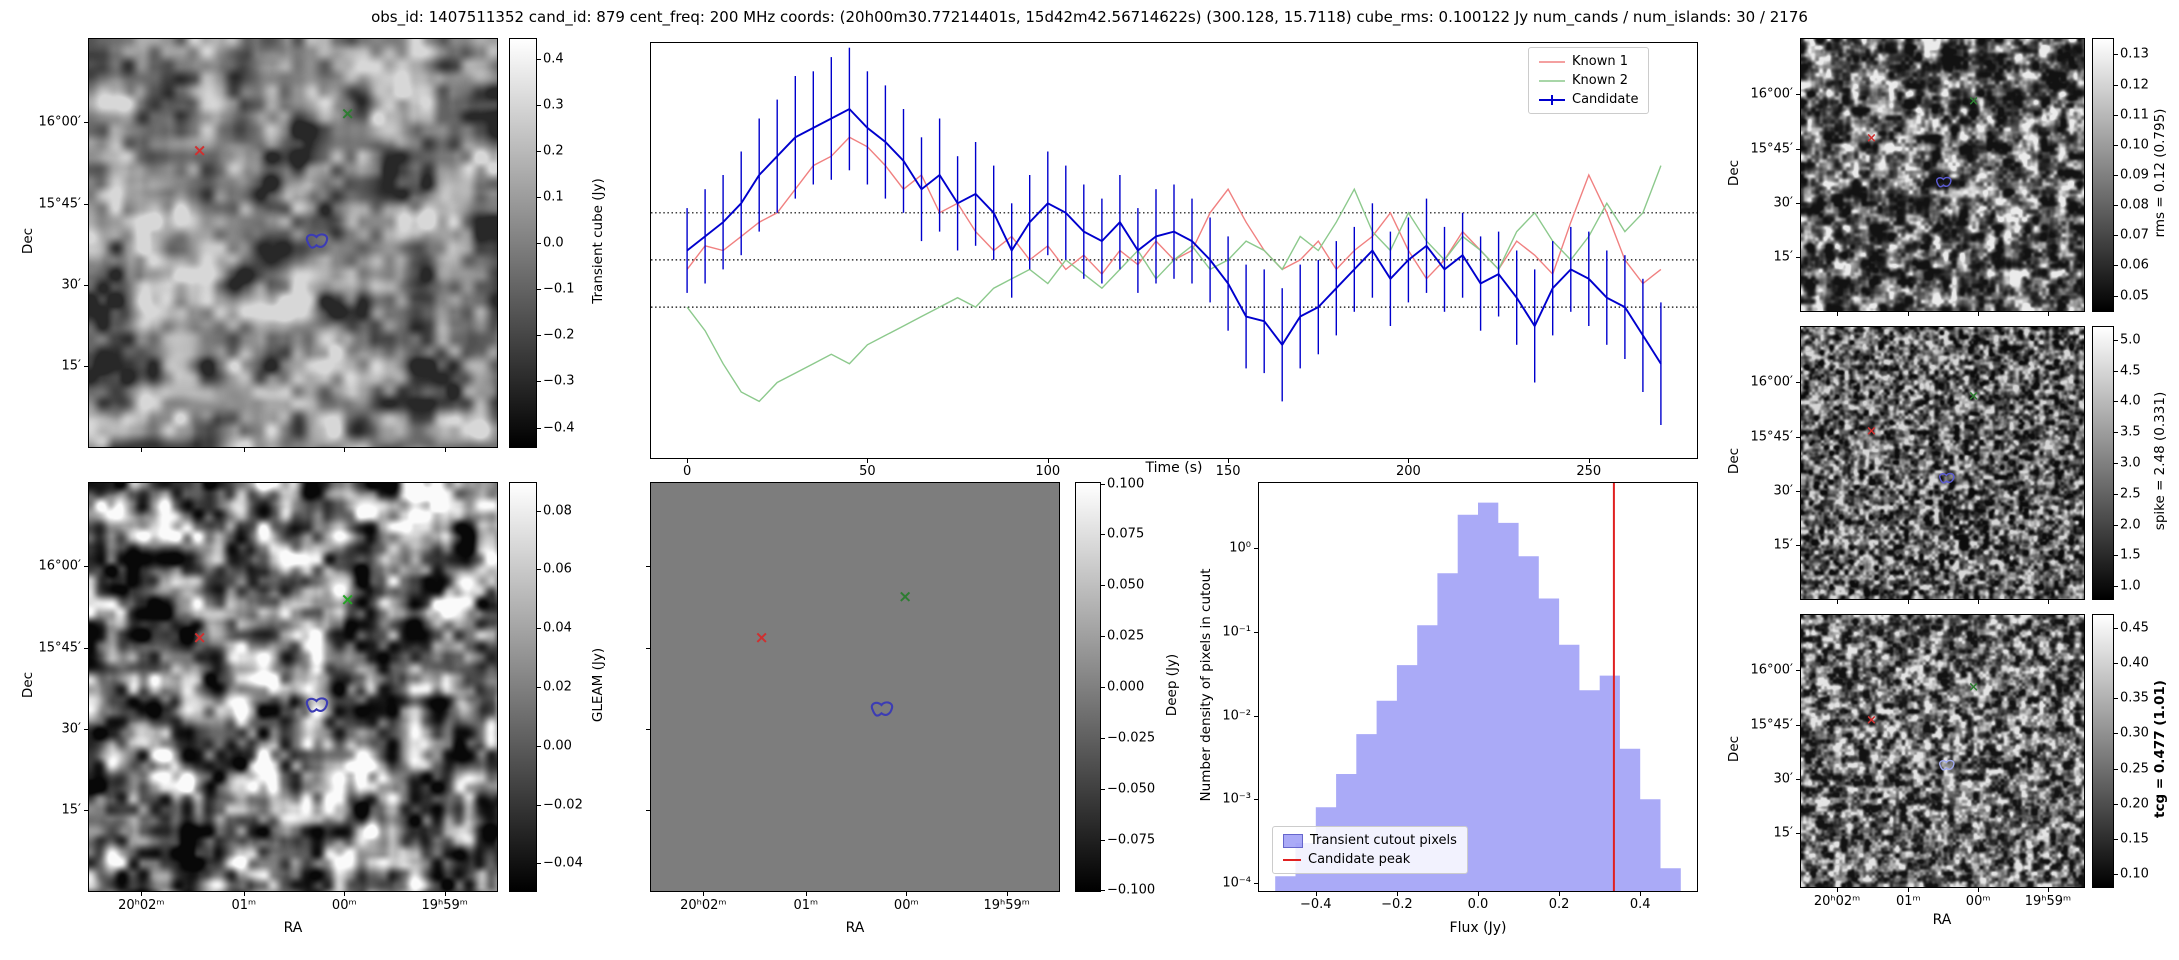  I want to click on axis-tick-label: 0.10, so click(2134, 874).